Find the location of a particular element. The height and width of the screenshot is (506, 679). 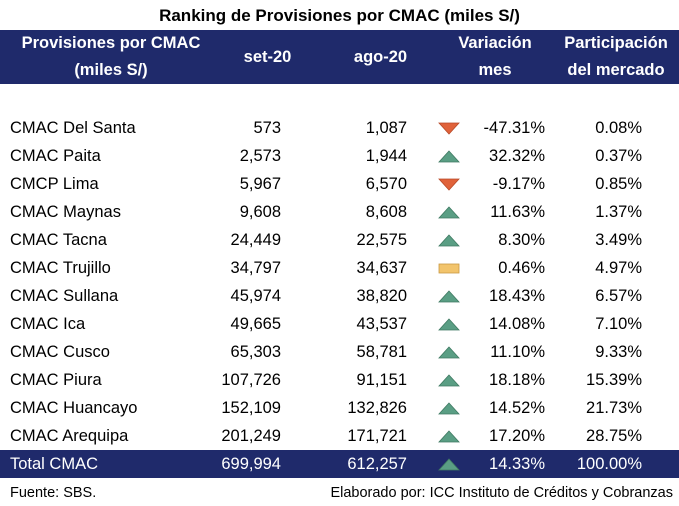

row-set: 201,249 is located at coordinates (251, 436).